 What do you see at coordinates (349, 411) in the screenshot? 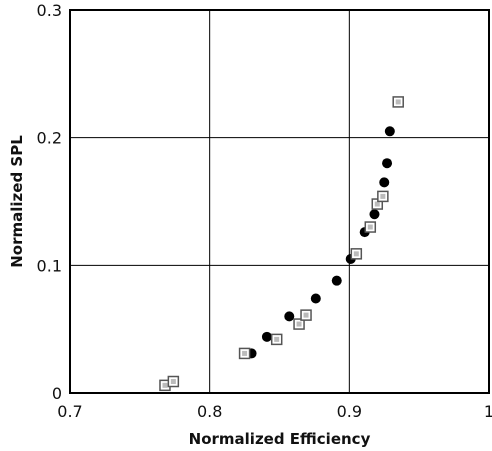
I see `x-tick-label: 0.9` at bounding box center [349, 411].